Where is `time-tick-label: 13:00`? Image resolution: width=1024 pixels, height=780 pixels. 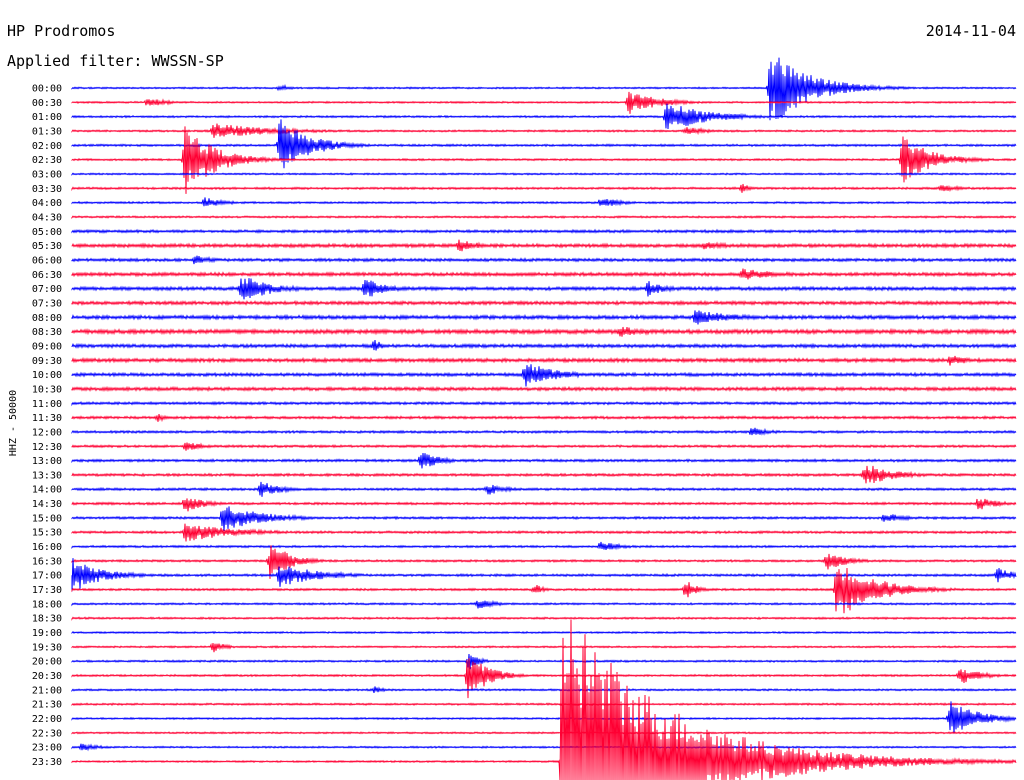
time-tick-label: 13:00 is located at coordinates (47, 461).